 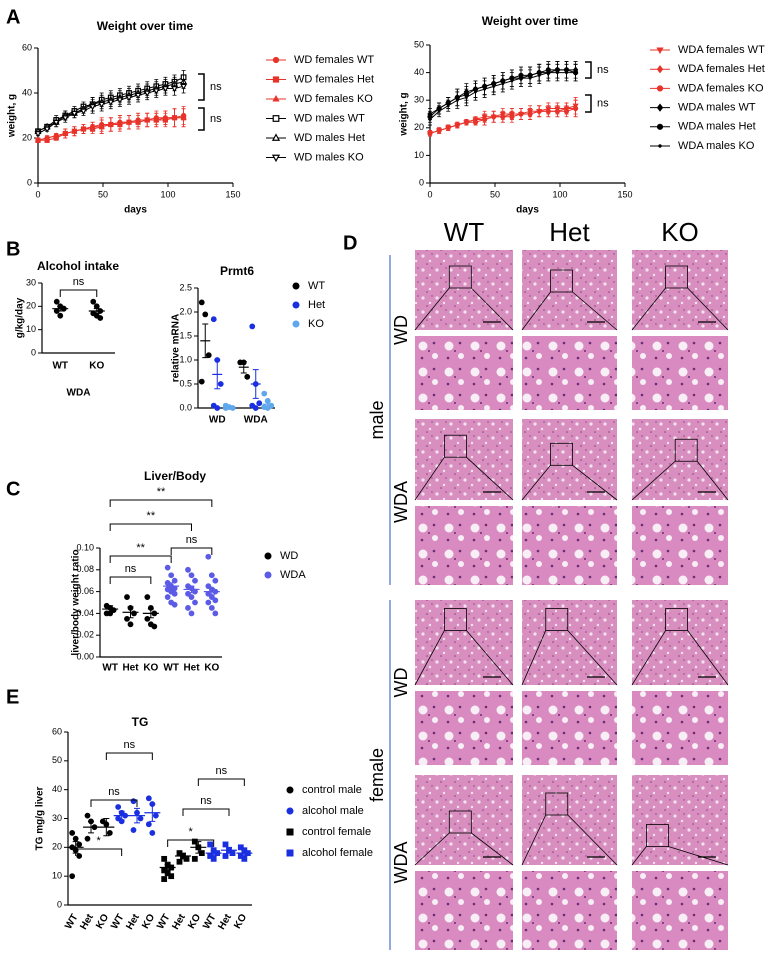 What do you see at coordinates (624, 194) in the screenshot?
I see `x-tick-label: 150` at bounding box center [624, 194].